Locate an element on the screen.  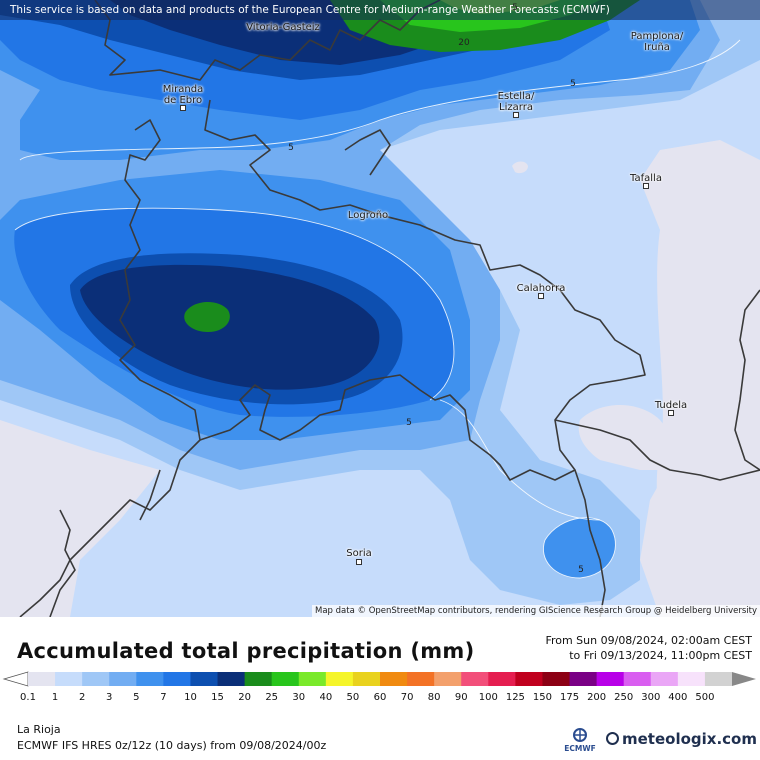
city-label-vitoria: Vitoria-Gasteiz is located at coordinates (283, 27).